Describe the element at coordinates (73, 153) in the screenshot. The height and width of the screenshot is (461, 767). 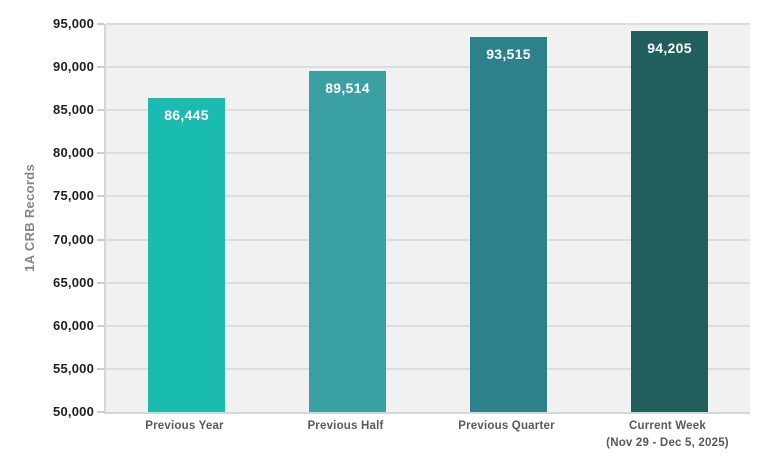
I see `y-tick-label: 80,000` at that location.